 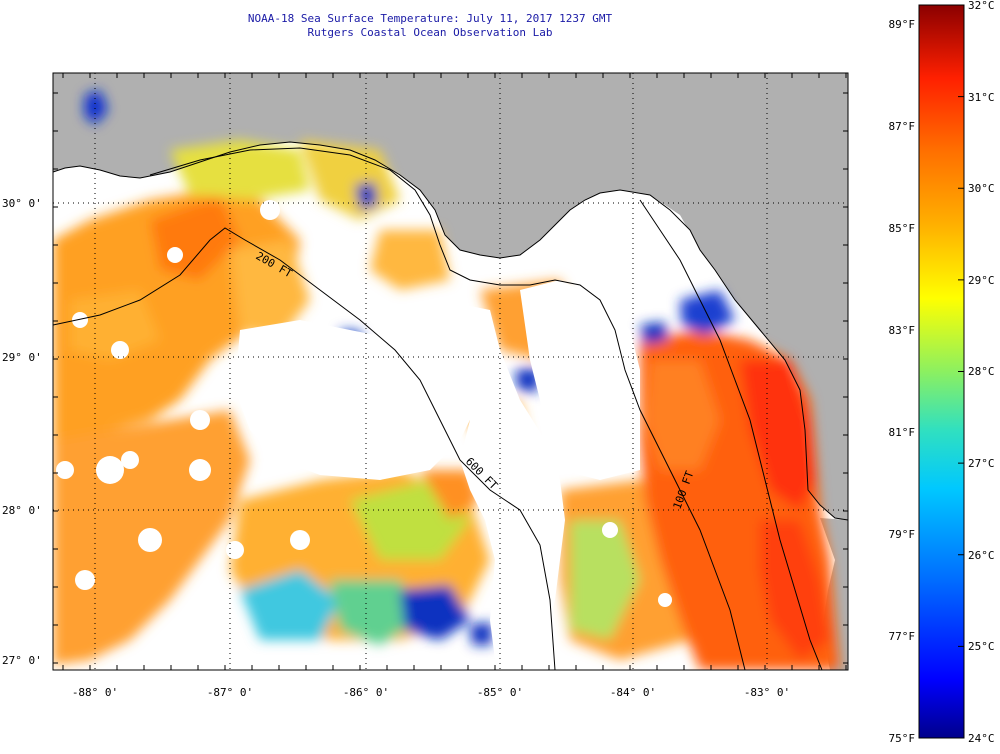 I want to click on contour-100ft, so click(x=731, y=434).